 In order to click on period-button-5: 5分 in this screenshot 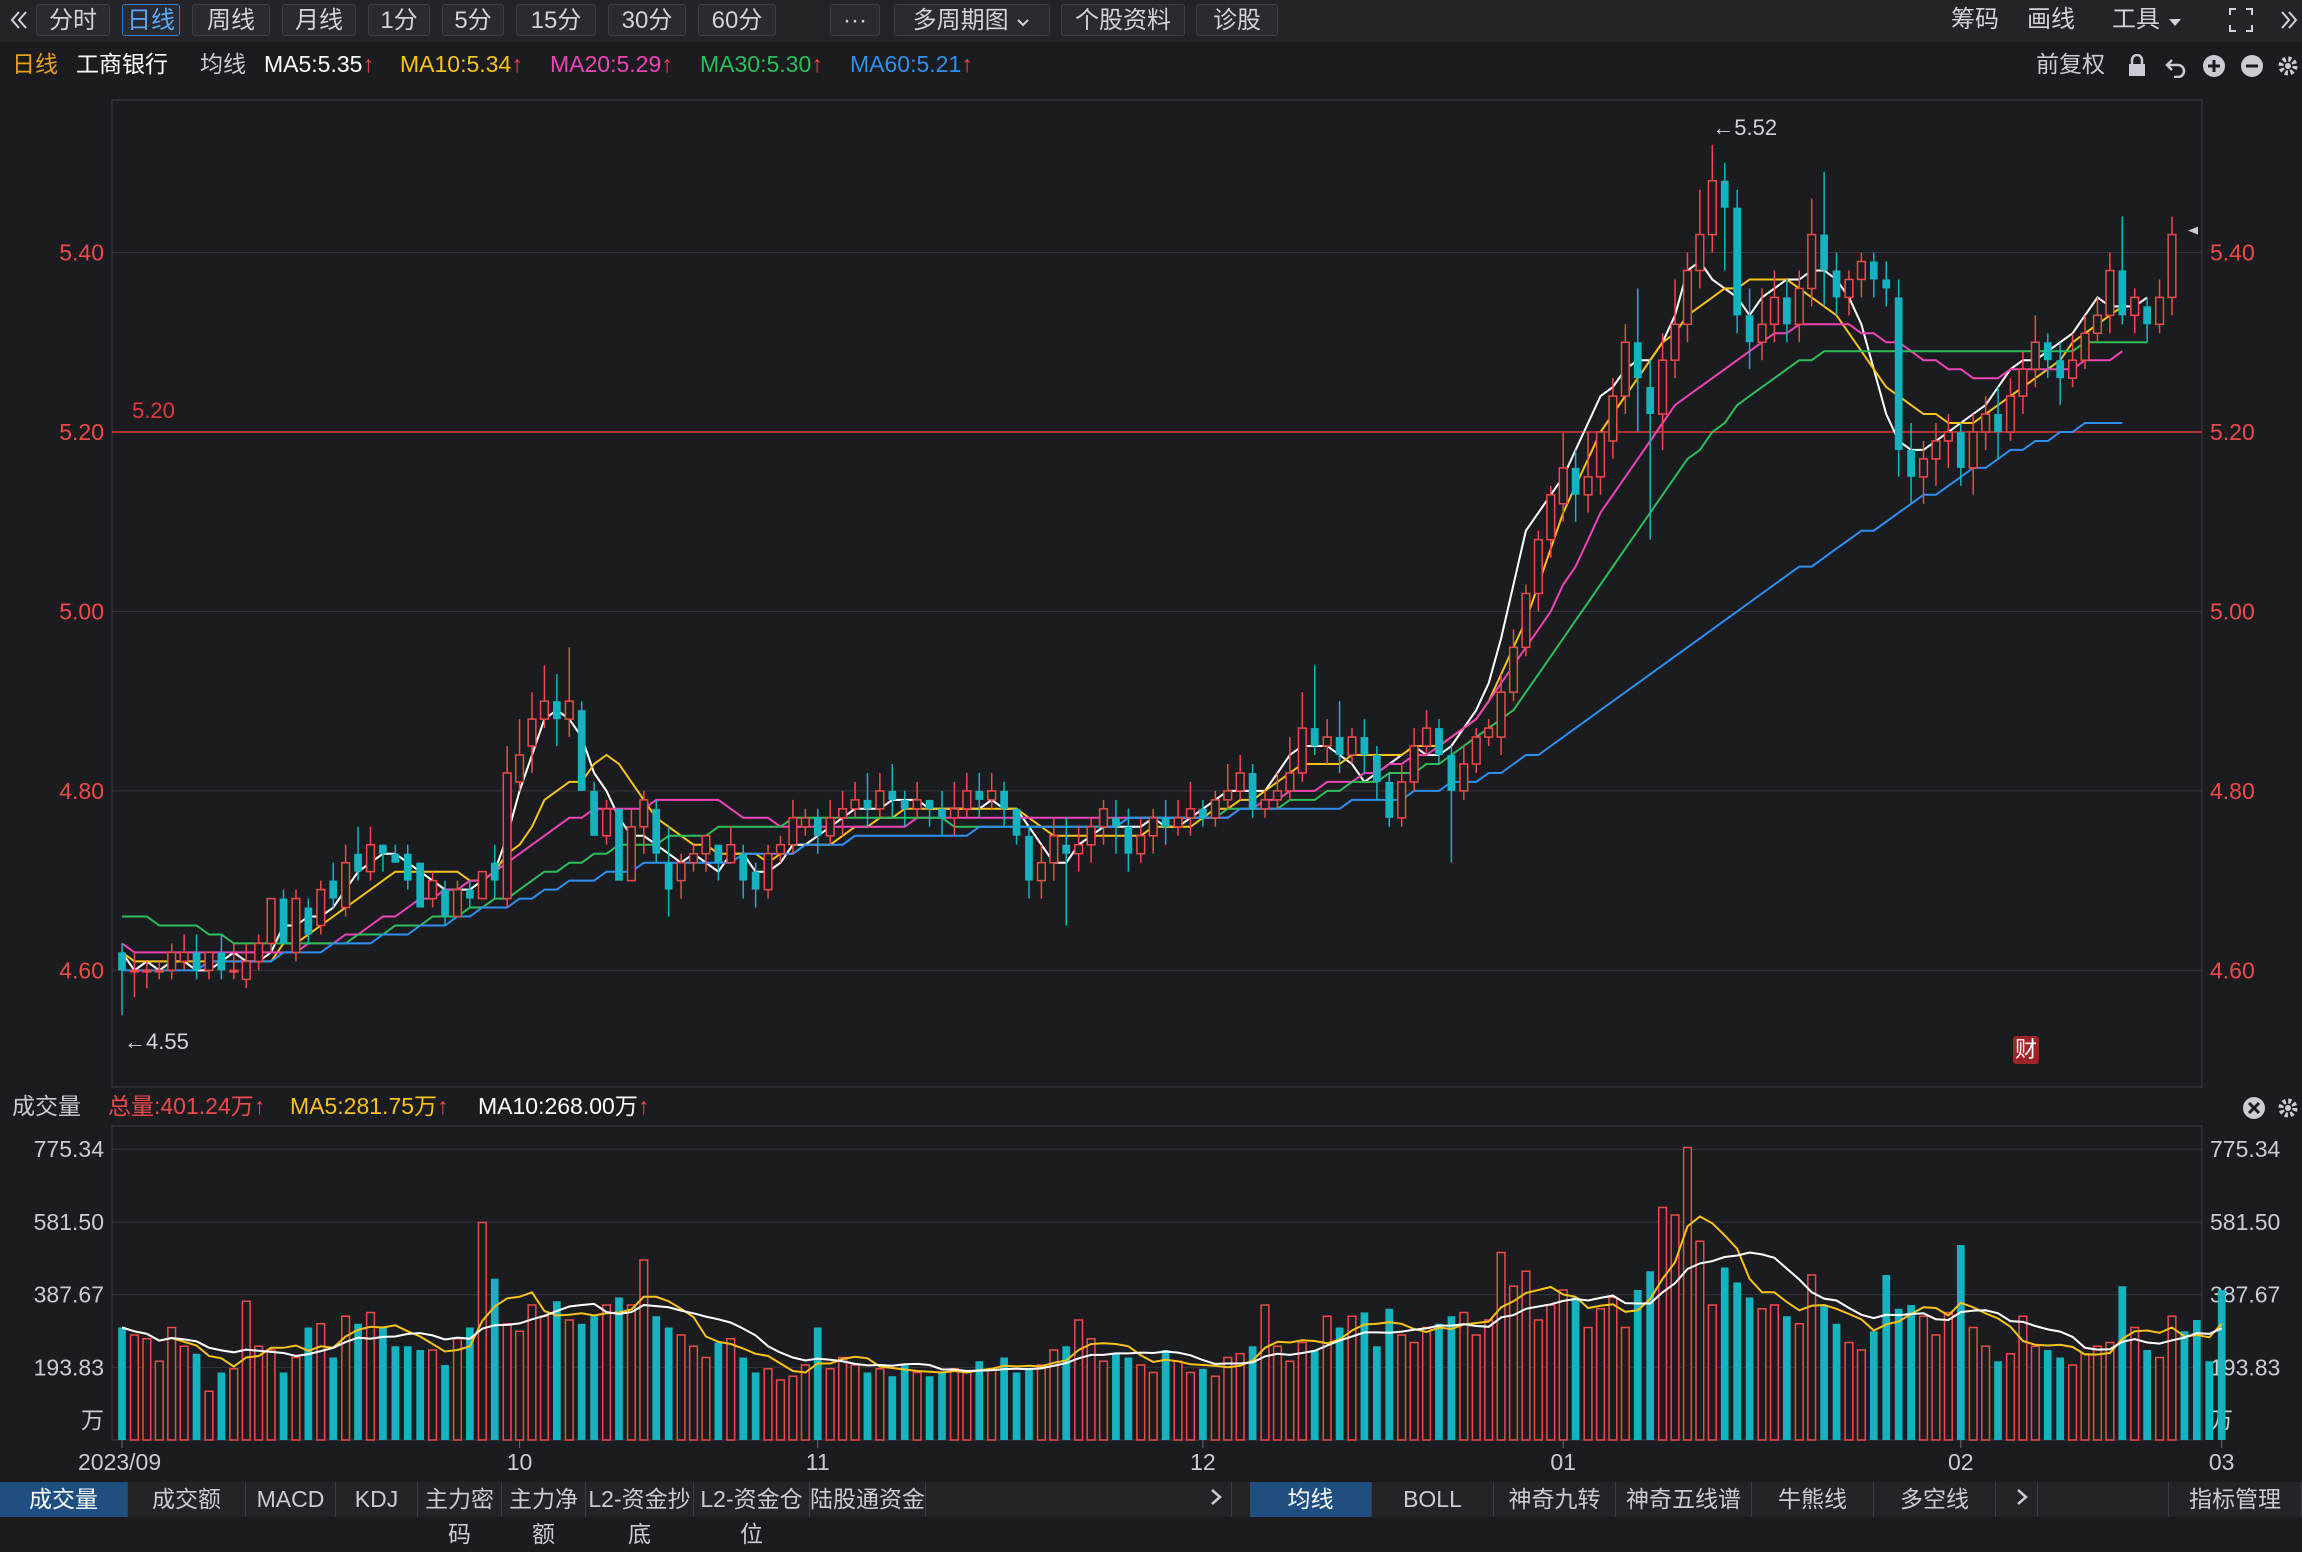, I will do `click(473, 20)`.